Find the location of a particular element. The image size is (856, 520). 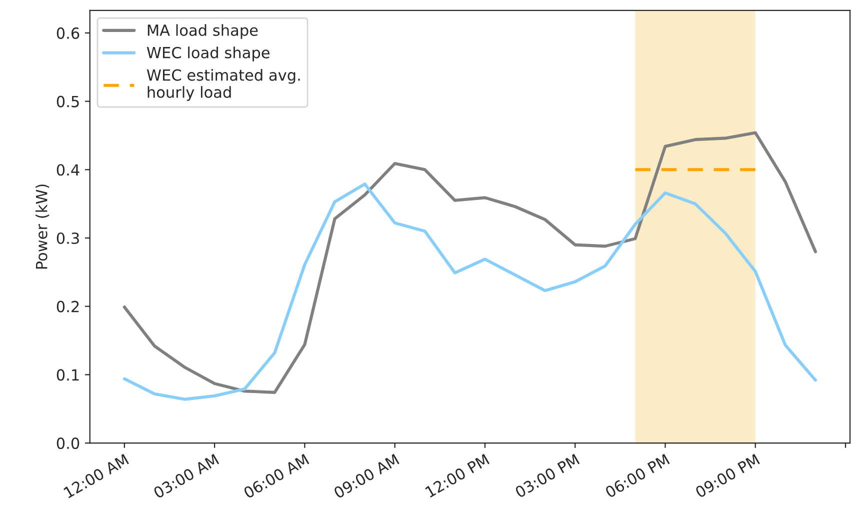

legend-label: WEC estimated avg. hourly load is located at coordinates (223, 85).